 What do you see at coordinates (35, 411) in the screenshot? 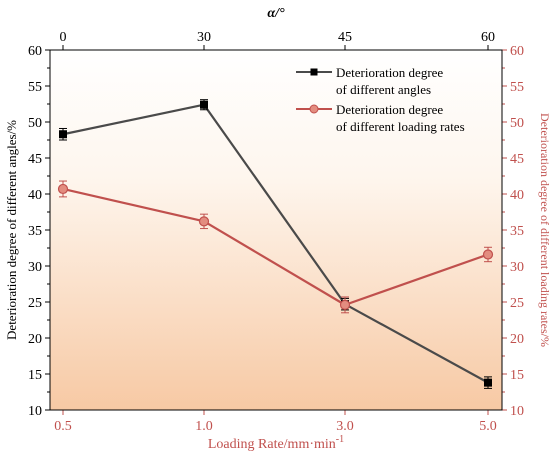
I see `y-left-tick-label: 10` at bounding box center [35, 411].